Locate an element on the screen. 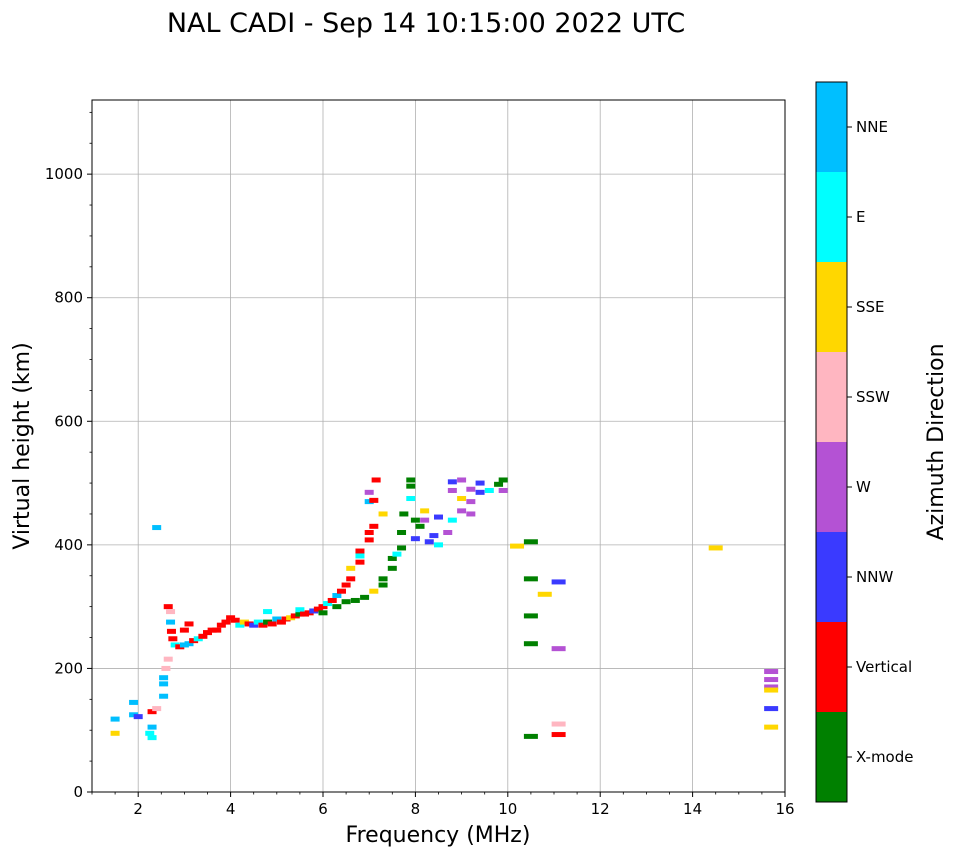 This screenshot has height=857, width=958. colorbar-label-nnw: NNW is located at coordinates (874, 577).